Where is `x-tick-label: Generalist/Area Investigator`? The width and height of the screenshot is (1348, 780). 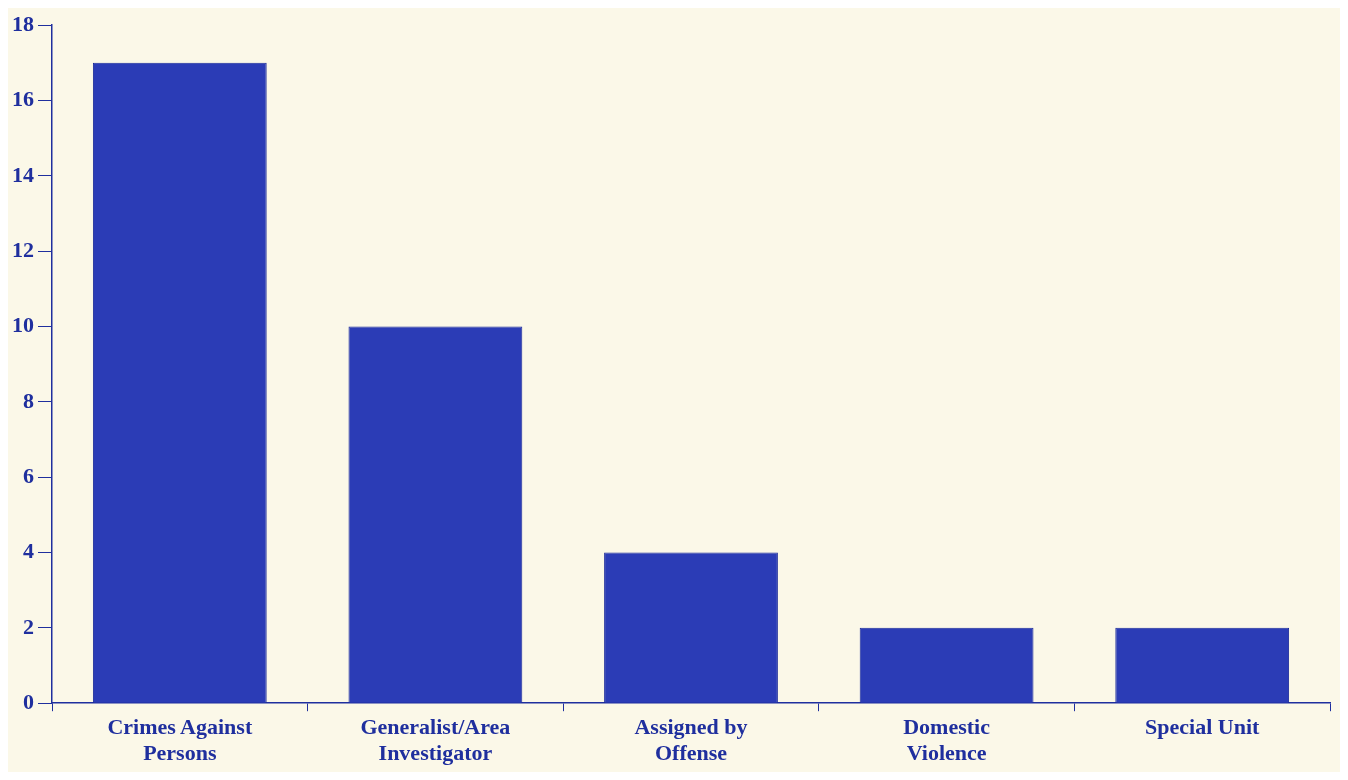 x-tick-label: Generalist/Area Investigator is located at coordinates (435, 740).